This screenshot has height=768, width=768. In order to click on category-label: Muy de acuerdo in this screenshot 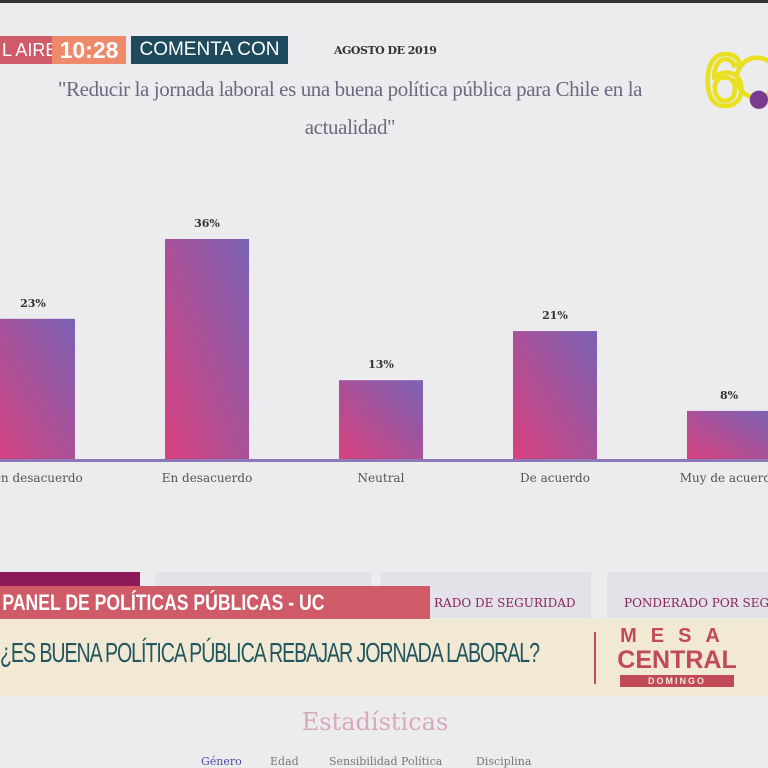, I will do `click(724, 478)`.